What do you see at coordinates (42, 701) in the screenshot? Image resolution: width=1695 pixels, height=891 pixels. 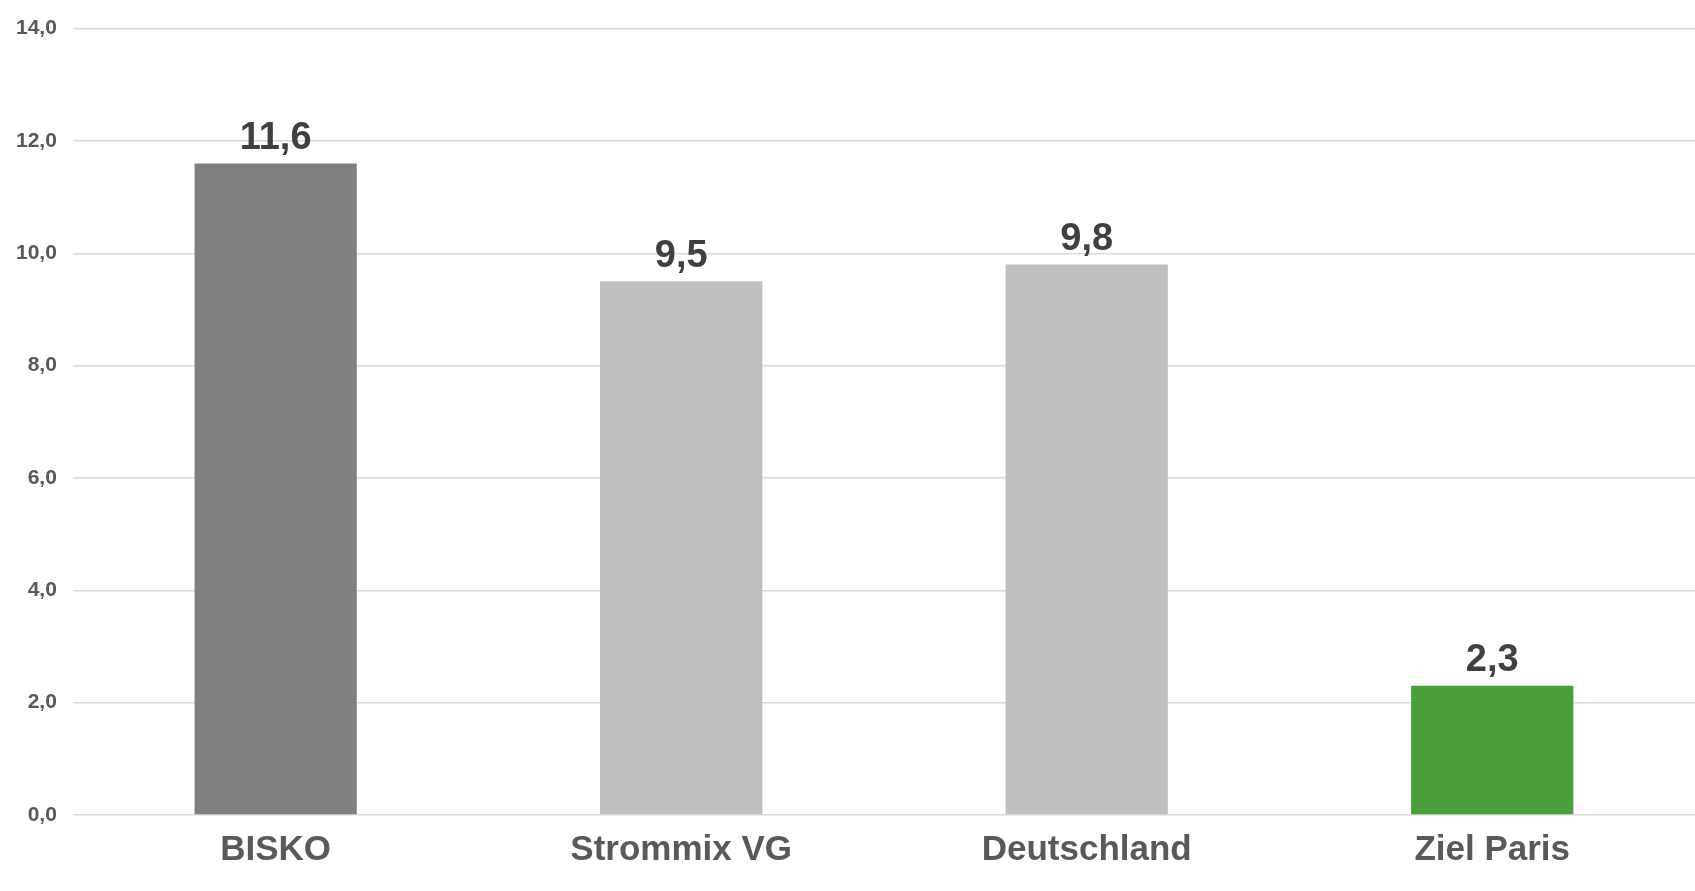 I see `y-tick-label: 2,0` at bounding box center [42, 701].